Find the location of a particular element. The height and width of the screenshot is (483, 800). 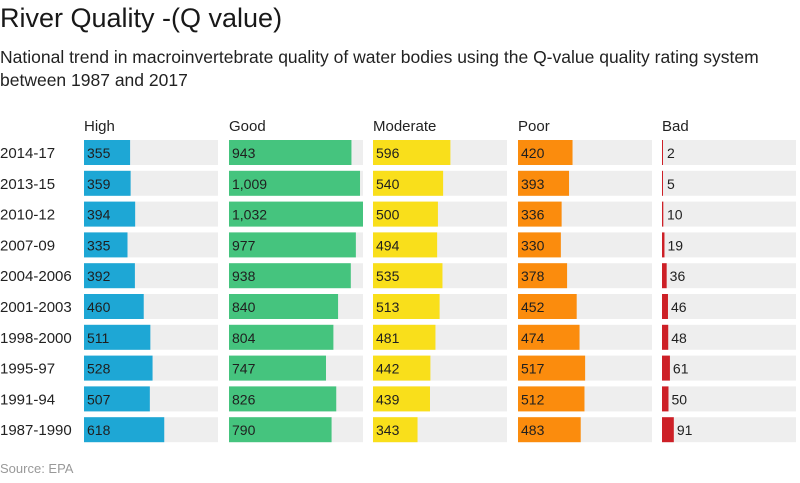

value-label: 61 is located at coordinates (681, 369).